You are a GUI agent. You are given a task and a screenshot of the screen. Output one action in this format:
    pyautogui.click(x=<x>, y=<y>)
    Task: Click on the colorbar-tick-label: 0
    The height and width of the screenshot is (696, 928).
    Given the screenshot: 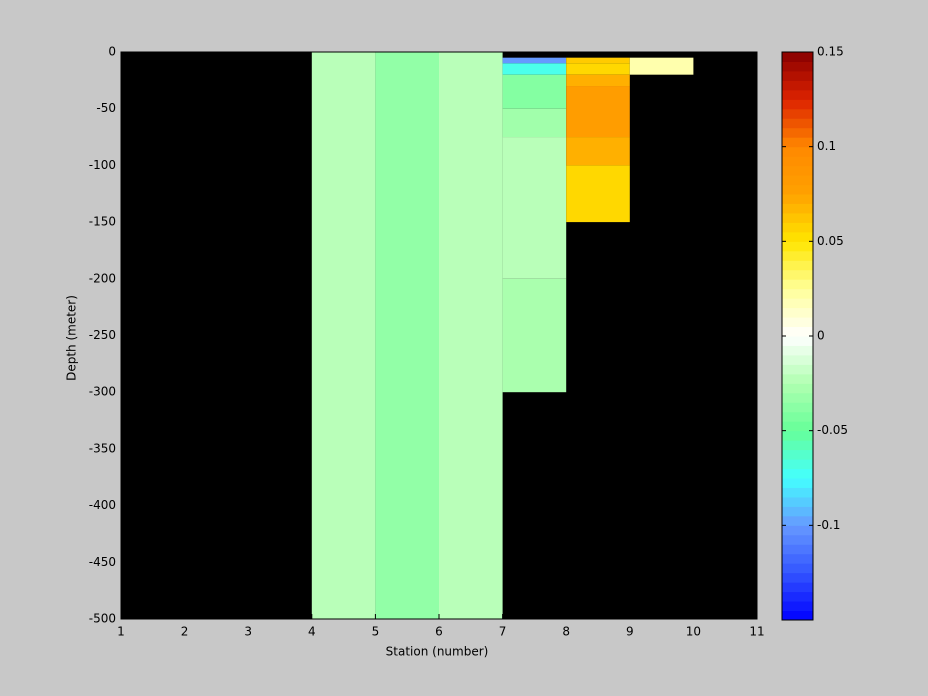 What is the action you would take?
    pyautogui.click(x=821, y=336)
    